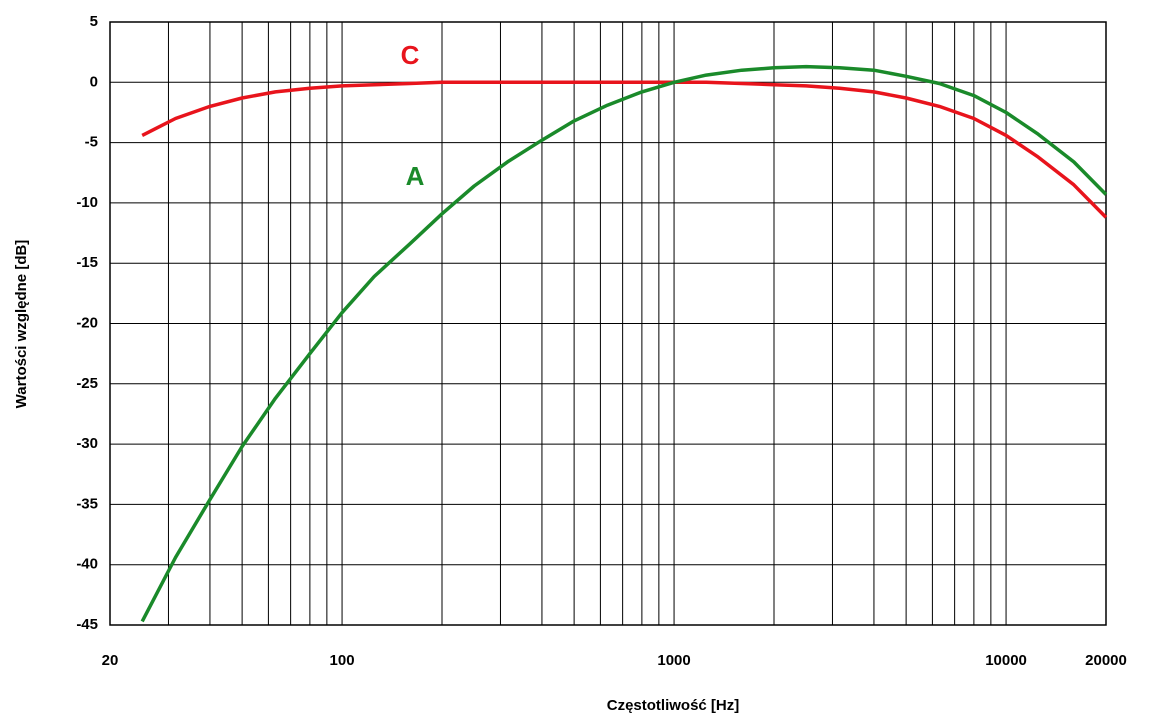  Describe the element at coordinates (87, 624) in the screenshot. I see `y-tick-label: -45` at that location.